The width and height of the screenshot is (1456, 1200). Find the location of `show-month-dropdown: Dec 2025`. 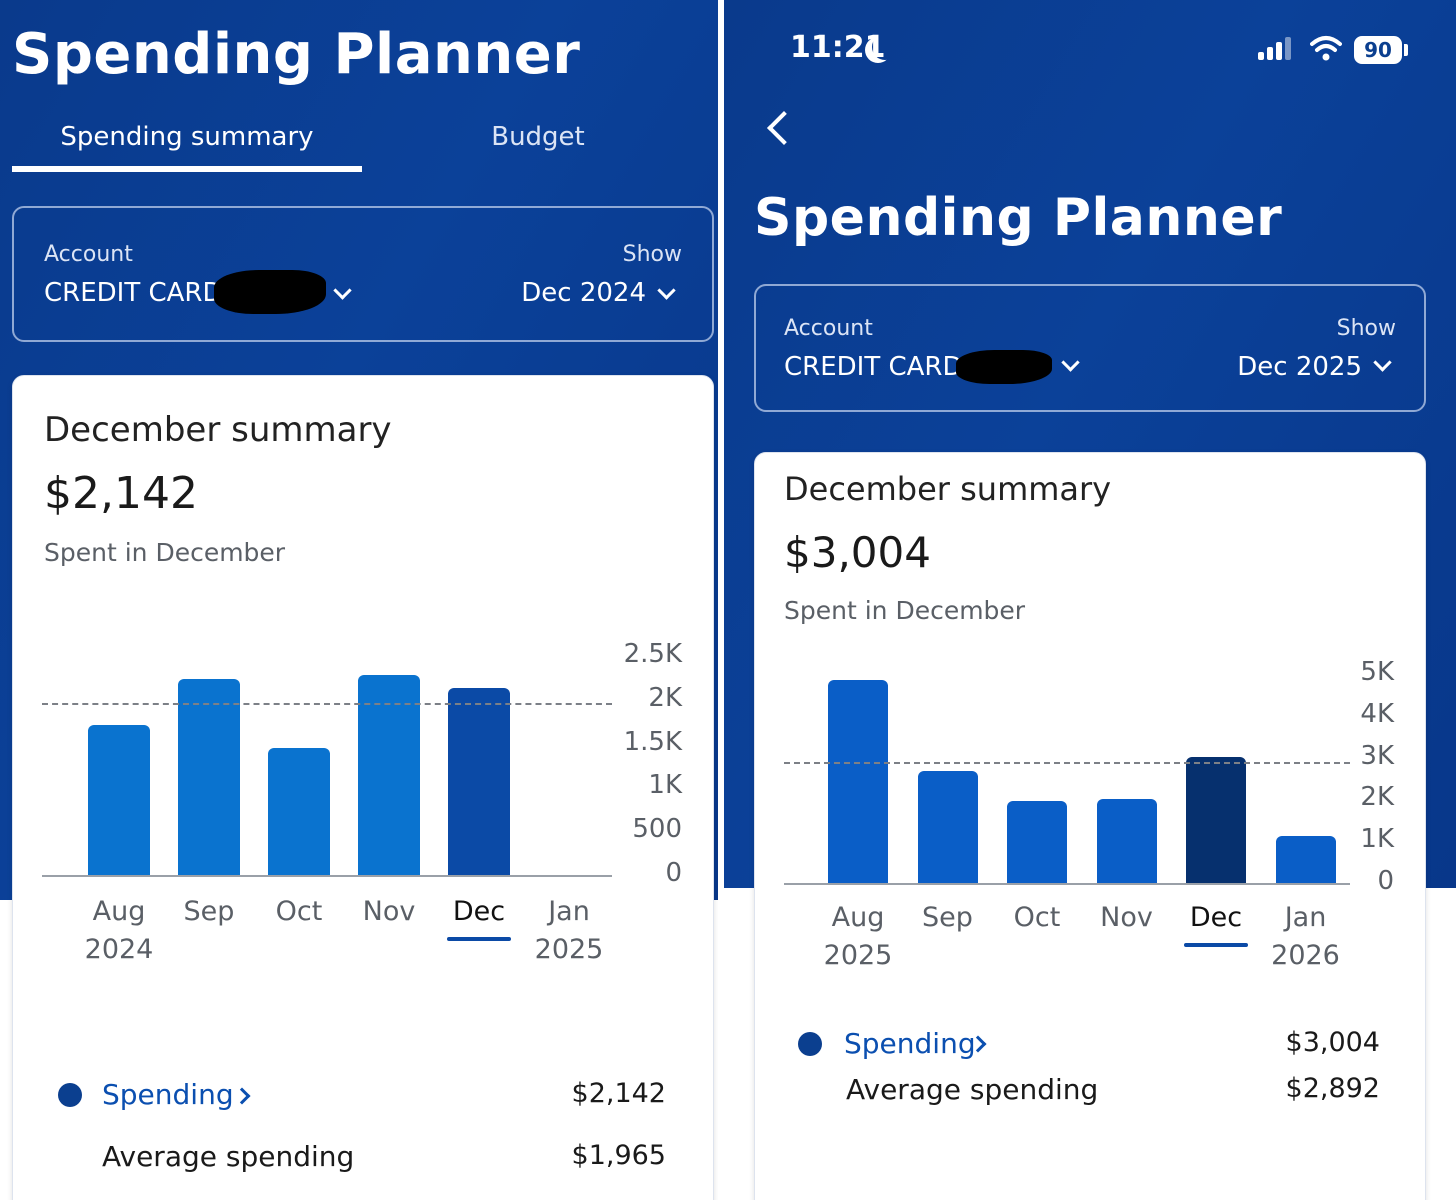

show-month-dropdown: Dec 2025 is located at coordinates (1299, 367).